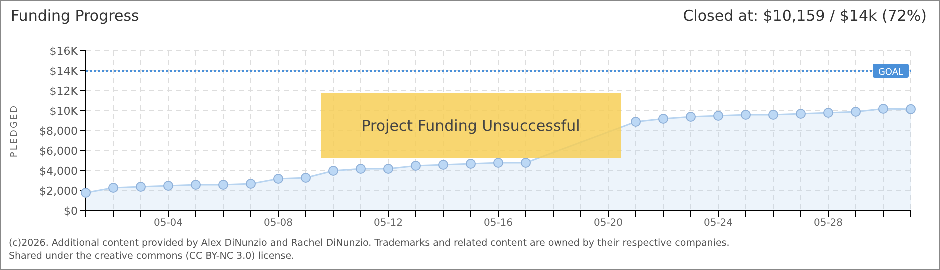 The image size is (940, 270). Describe the element at coordinates (152, 256) in the screenshot. I see `text: Shared under the creative commons (CC BY-NC 3.0) license.` at that location.